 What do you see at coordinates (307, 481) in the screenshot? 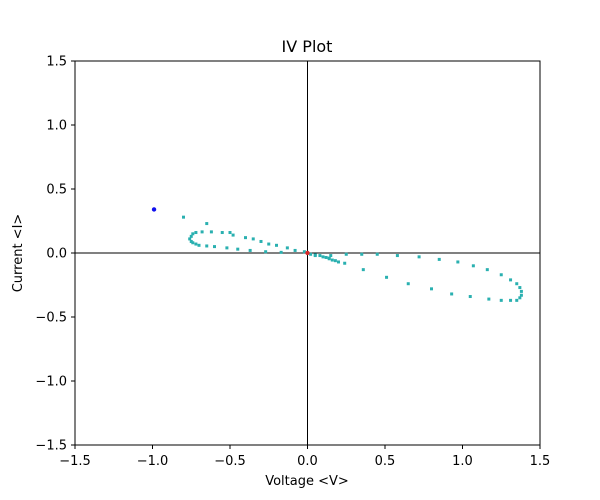
I see `x-axis-title: Voltage <V>` at bounding box center [307, 481].